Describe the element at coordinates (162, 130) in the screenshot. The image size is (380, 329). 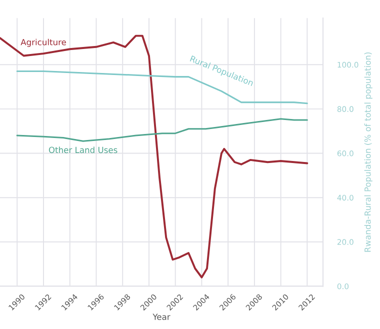
I see `line-series` at that location.